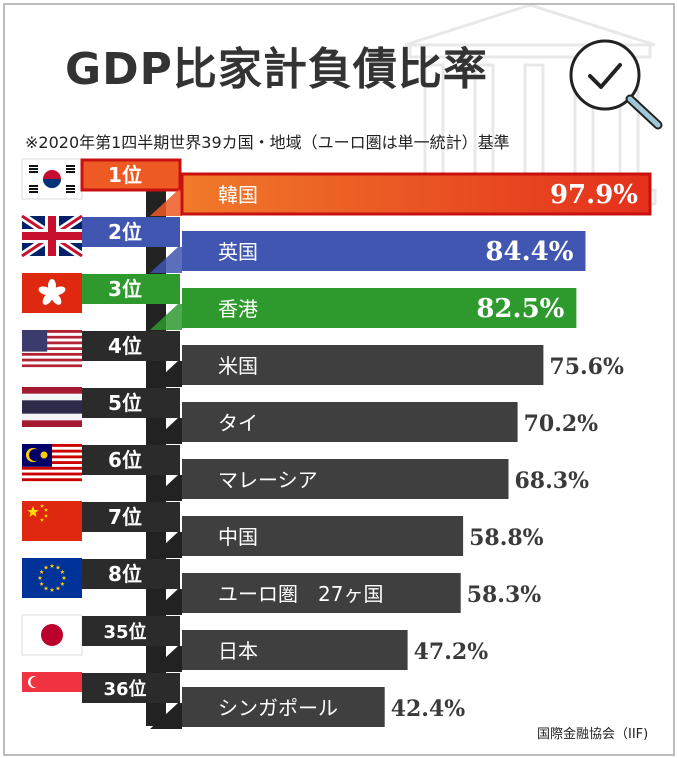 This screenshot has width=678, height=758. I want to click on chart-title: GDP比家計負債比率, so click(276, 69).